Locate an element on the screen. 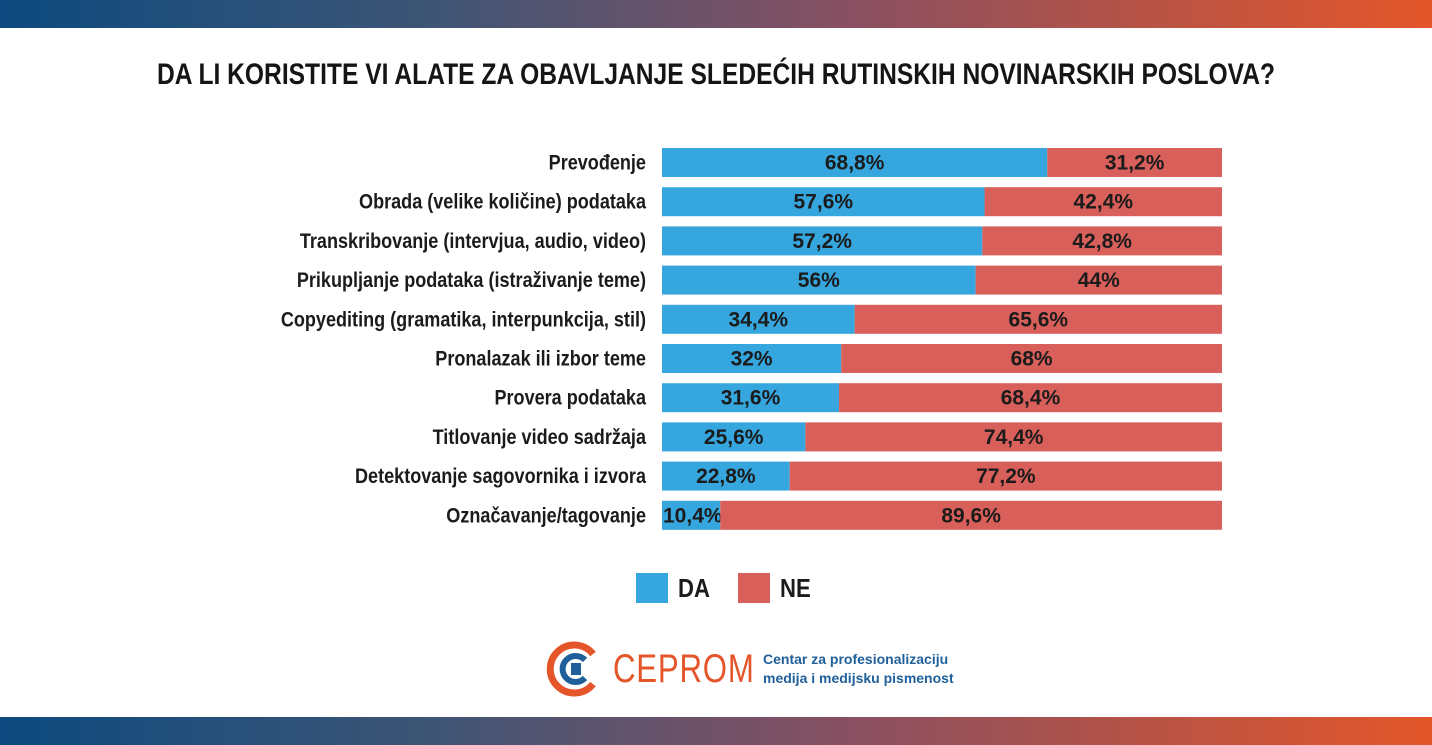  logo-tagline-line1: Centar za profesionalizaciju is located at coordinates (856, 659).